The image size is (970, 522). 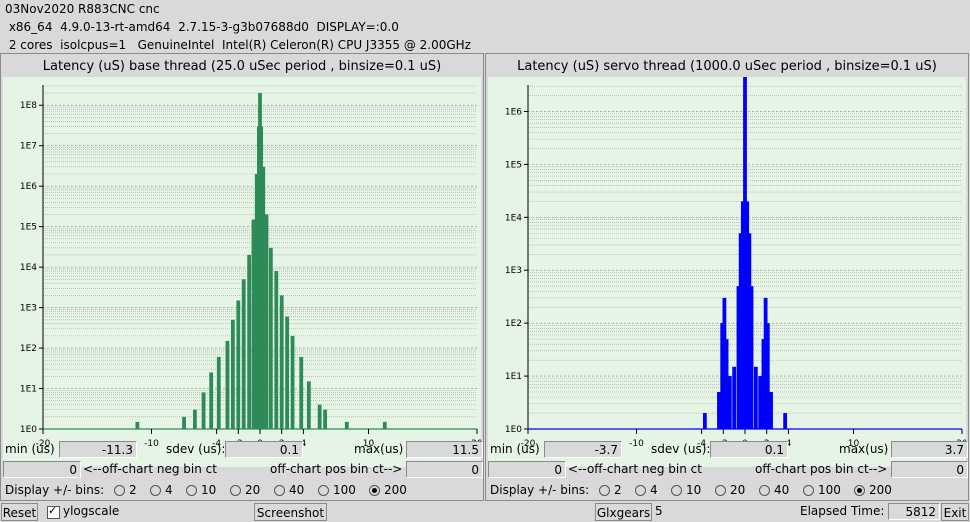 What do you see at coordinates (19, 512) in the screenshot?
I see `reset-button: Reset` at bounding box center [19, 512].